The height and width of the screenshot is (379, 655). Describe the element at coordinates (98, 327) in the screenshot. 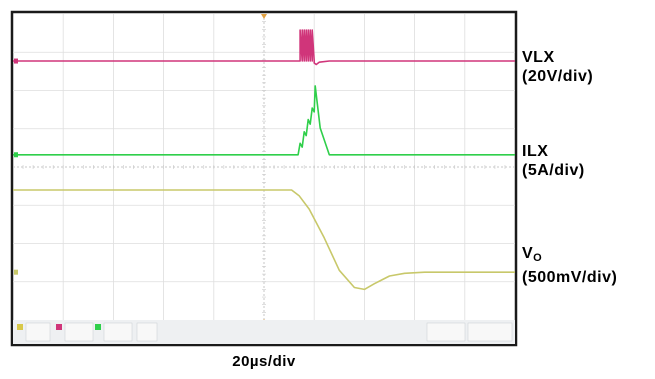

I see `ch3-indicator` at that location.